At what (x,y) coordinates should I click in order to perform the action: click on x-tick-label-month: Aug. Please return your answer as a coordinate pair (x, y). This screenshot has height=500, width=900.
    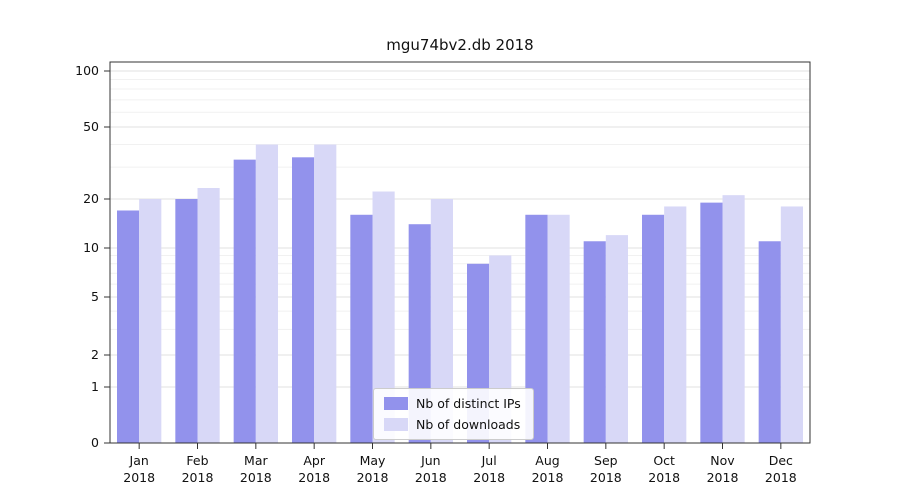
    Looking at the image, I should click on (547, 460).